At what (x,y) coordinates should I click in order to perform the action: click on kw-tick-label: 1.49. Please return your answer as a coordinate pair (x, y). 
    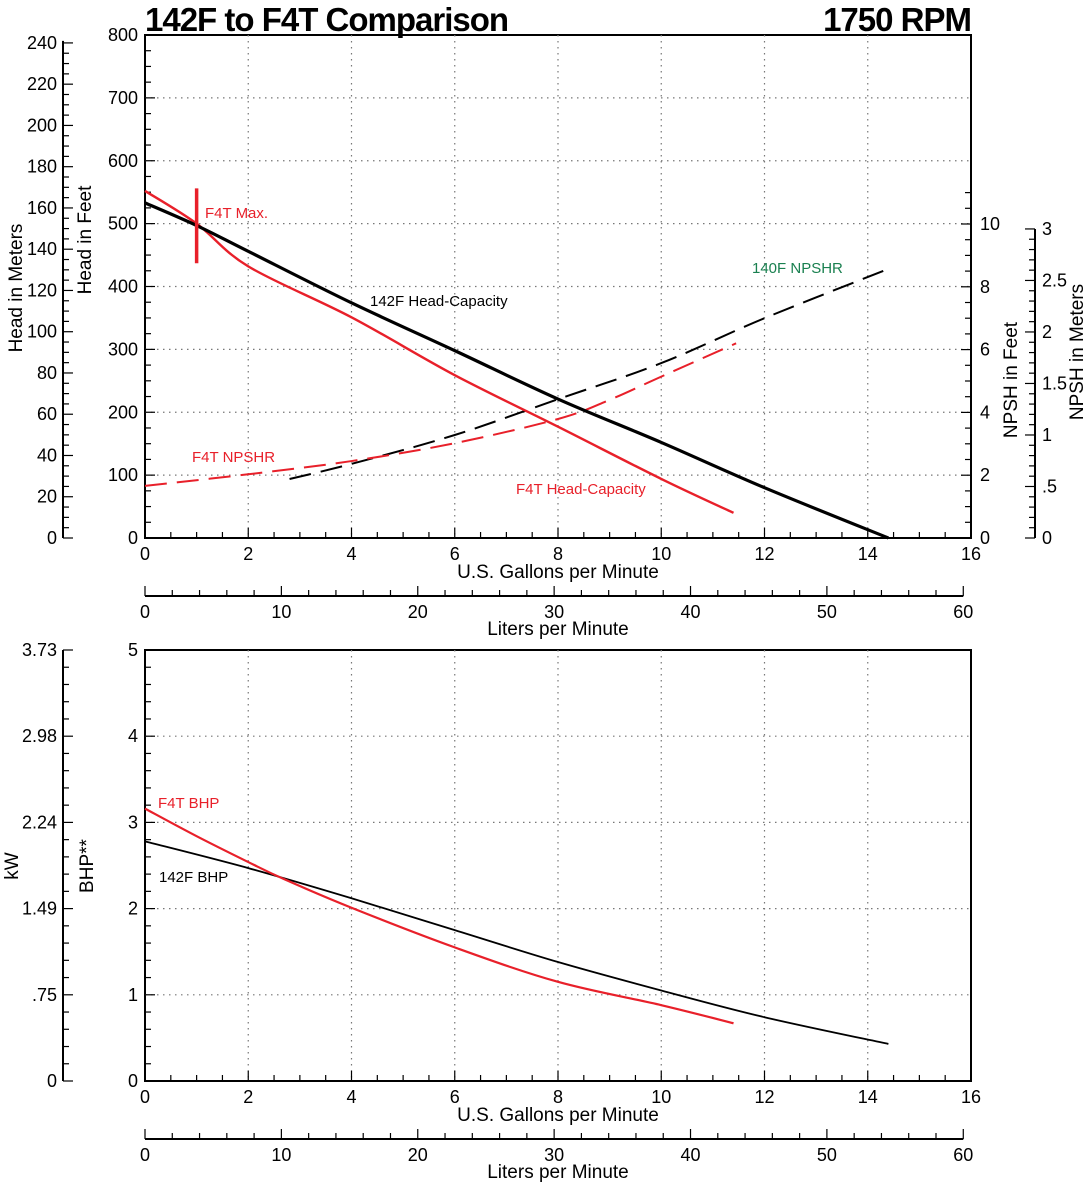
    Looking at the image, I should click on (39, 909).